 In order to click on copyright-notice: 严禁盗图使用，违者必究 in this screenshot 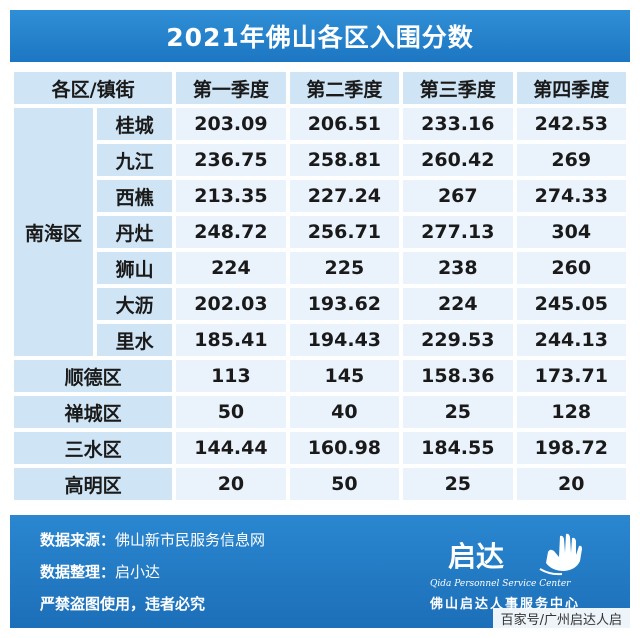, I will do `click(123, 604)`.